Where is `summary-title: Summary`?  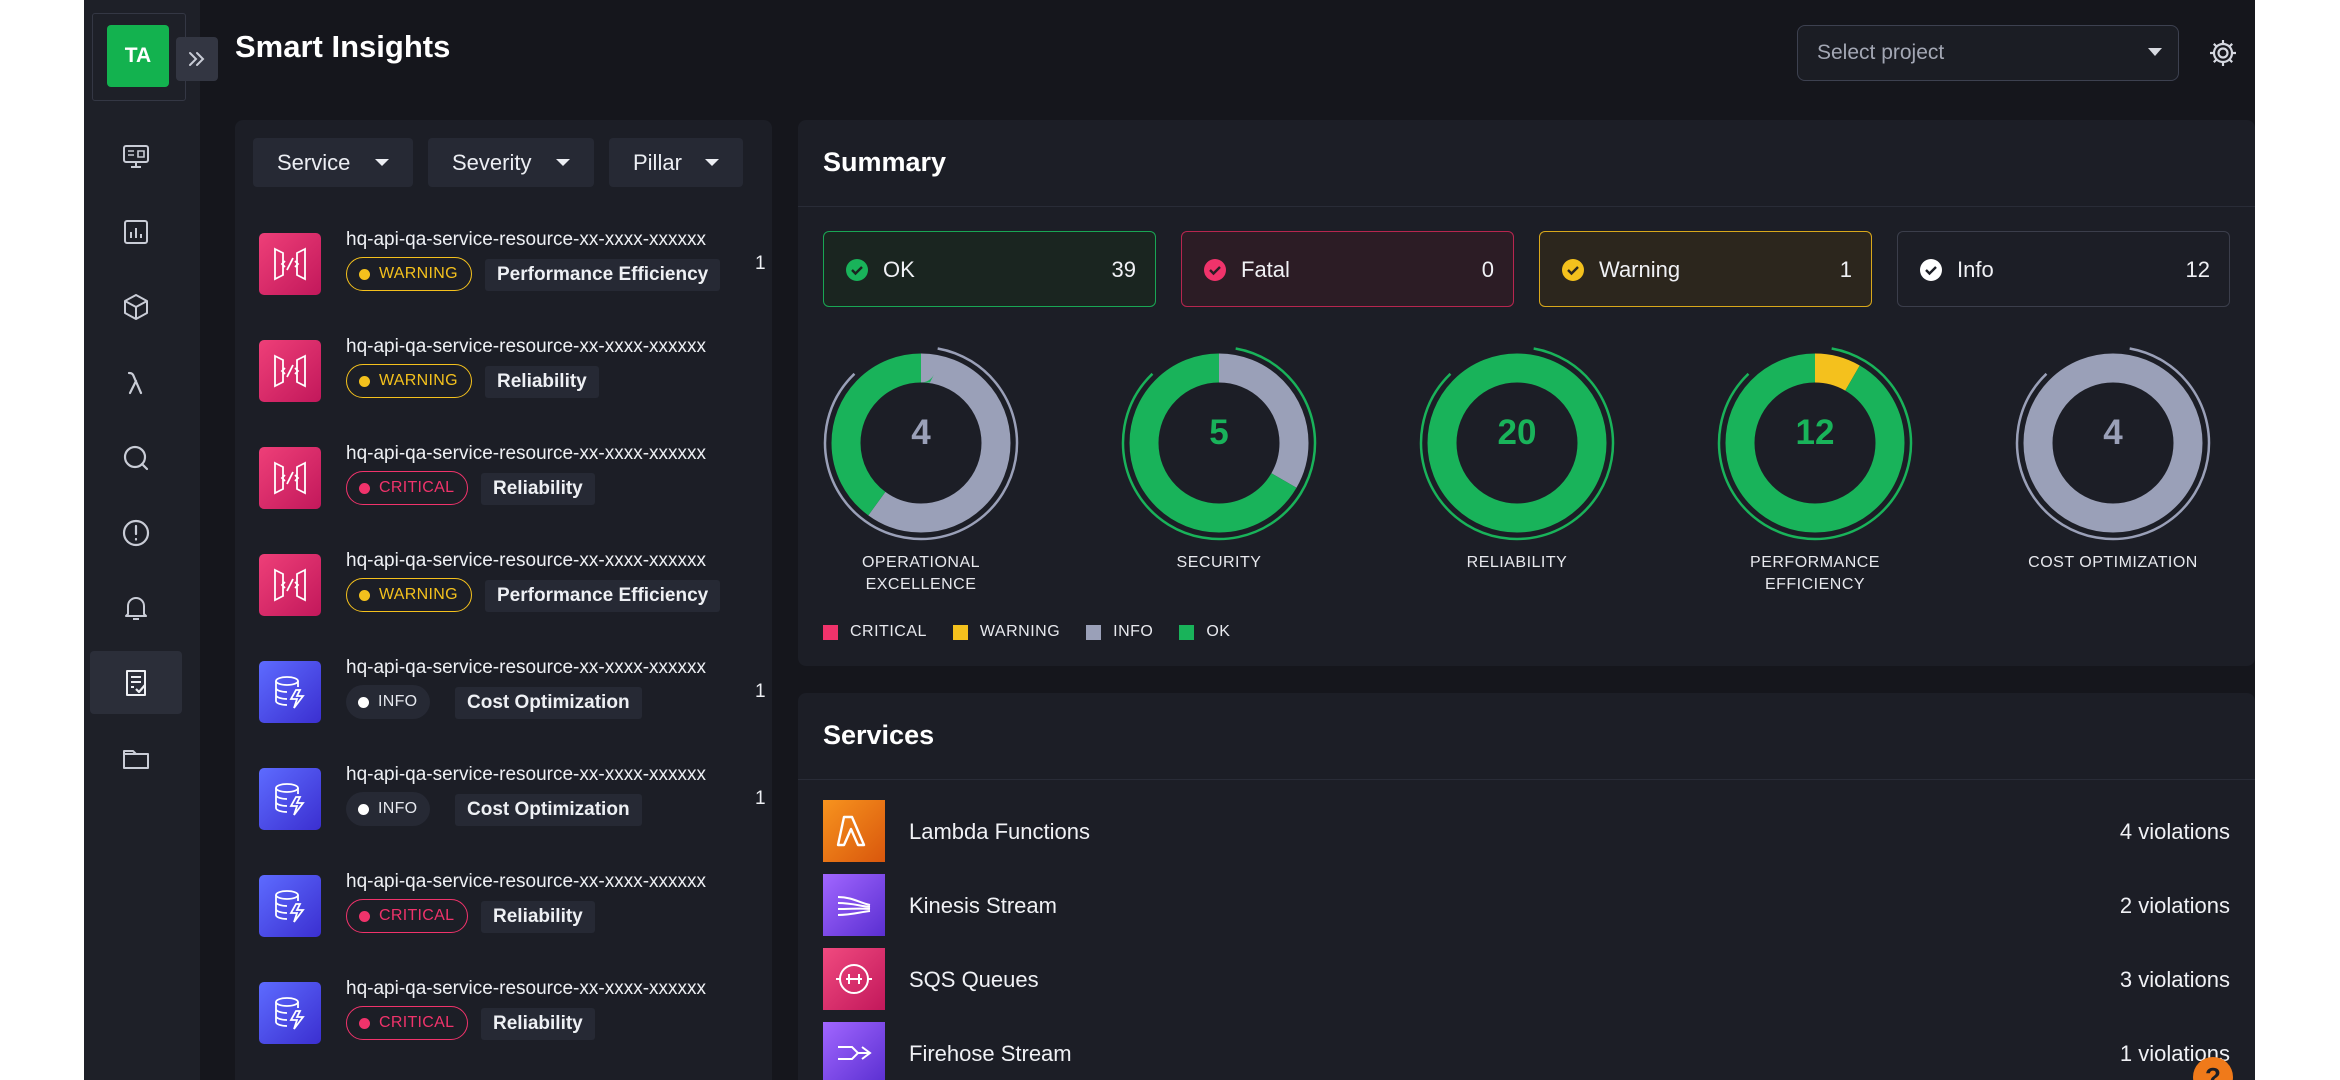 summary-title: Summary is located at coordinates (885, 162).